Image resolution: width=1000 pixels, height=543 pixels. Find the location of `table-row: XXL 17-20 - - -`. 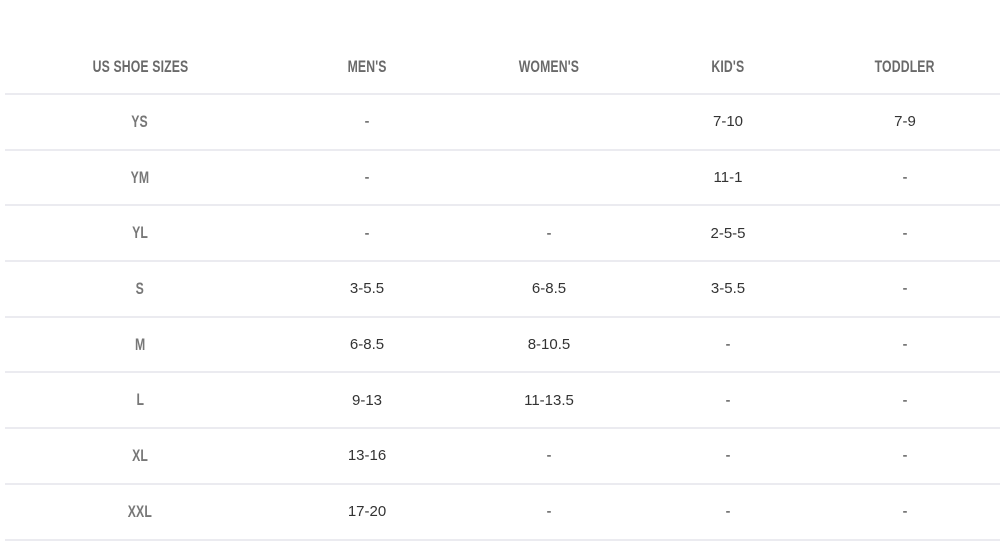

table-row: XXL 17-20 - - - is located at coordinates (502, 513).